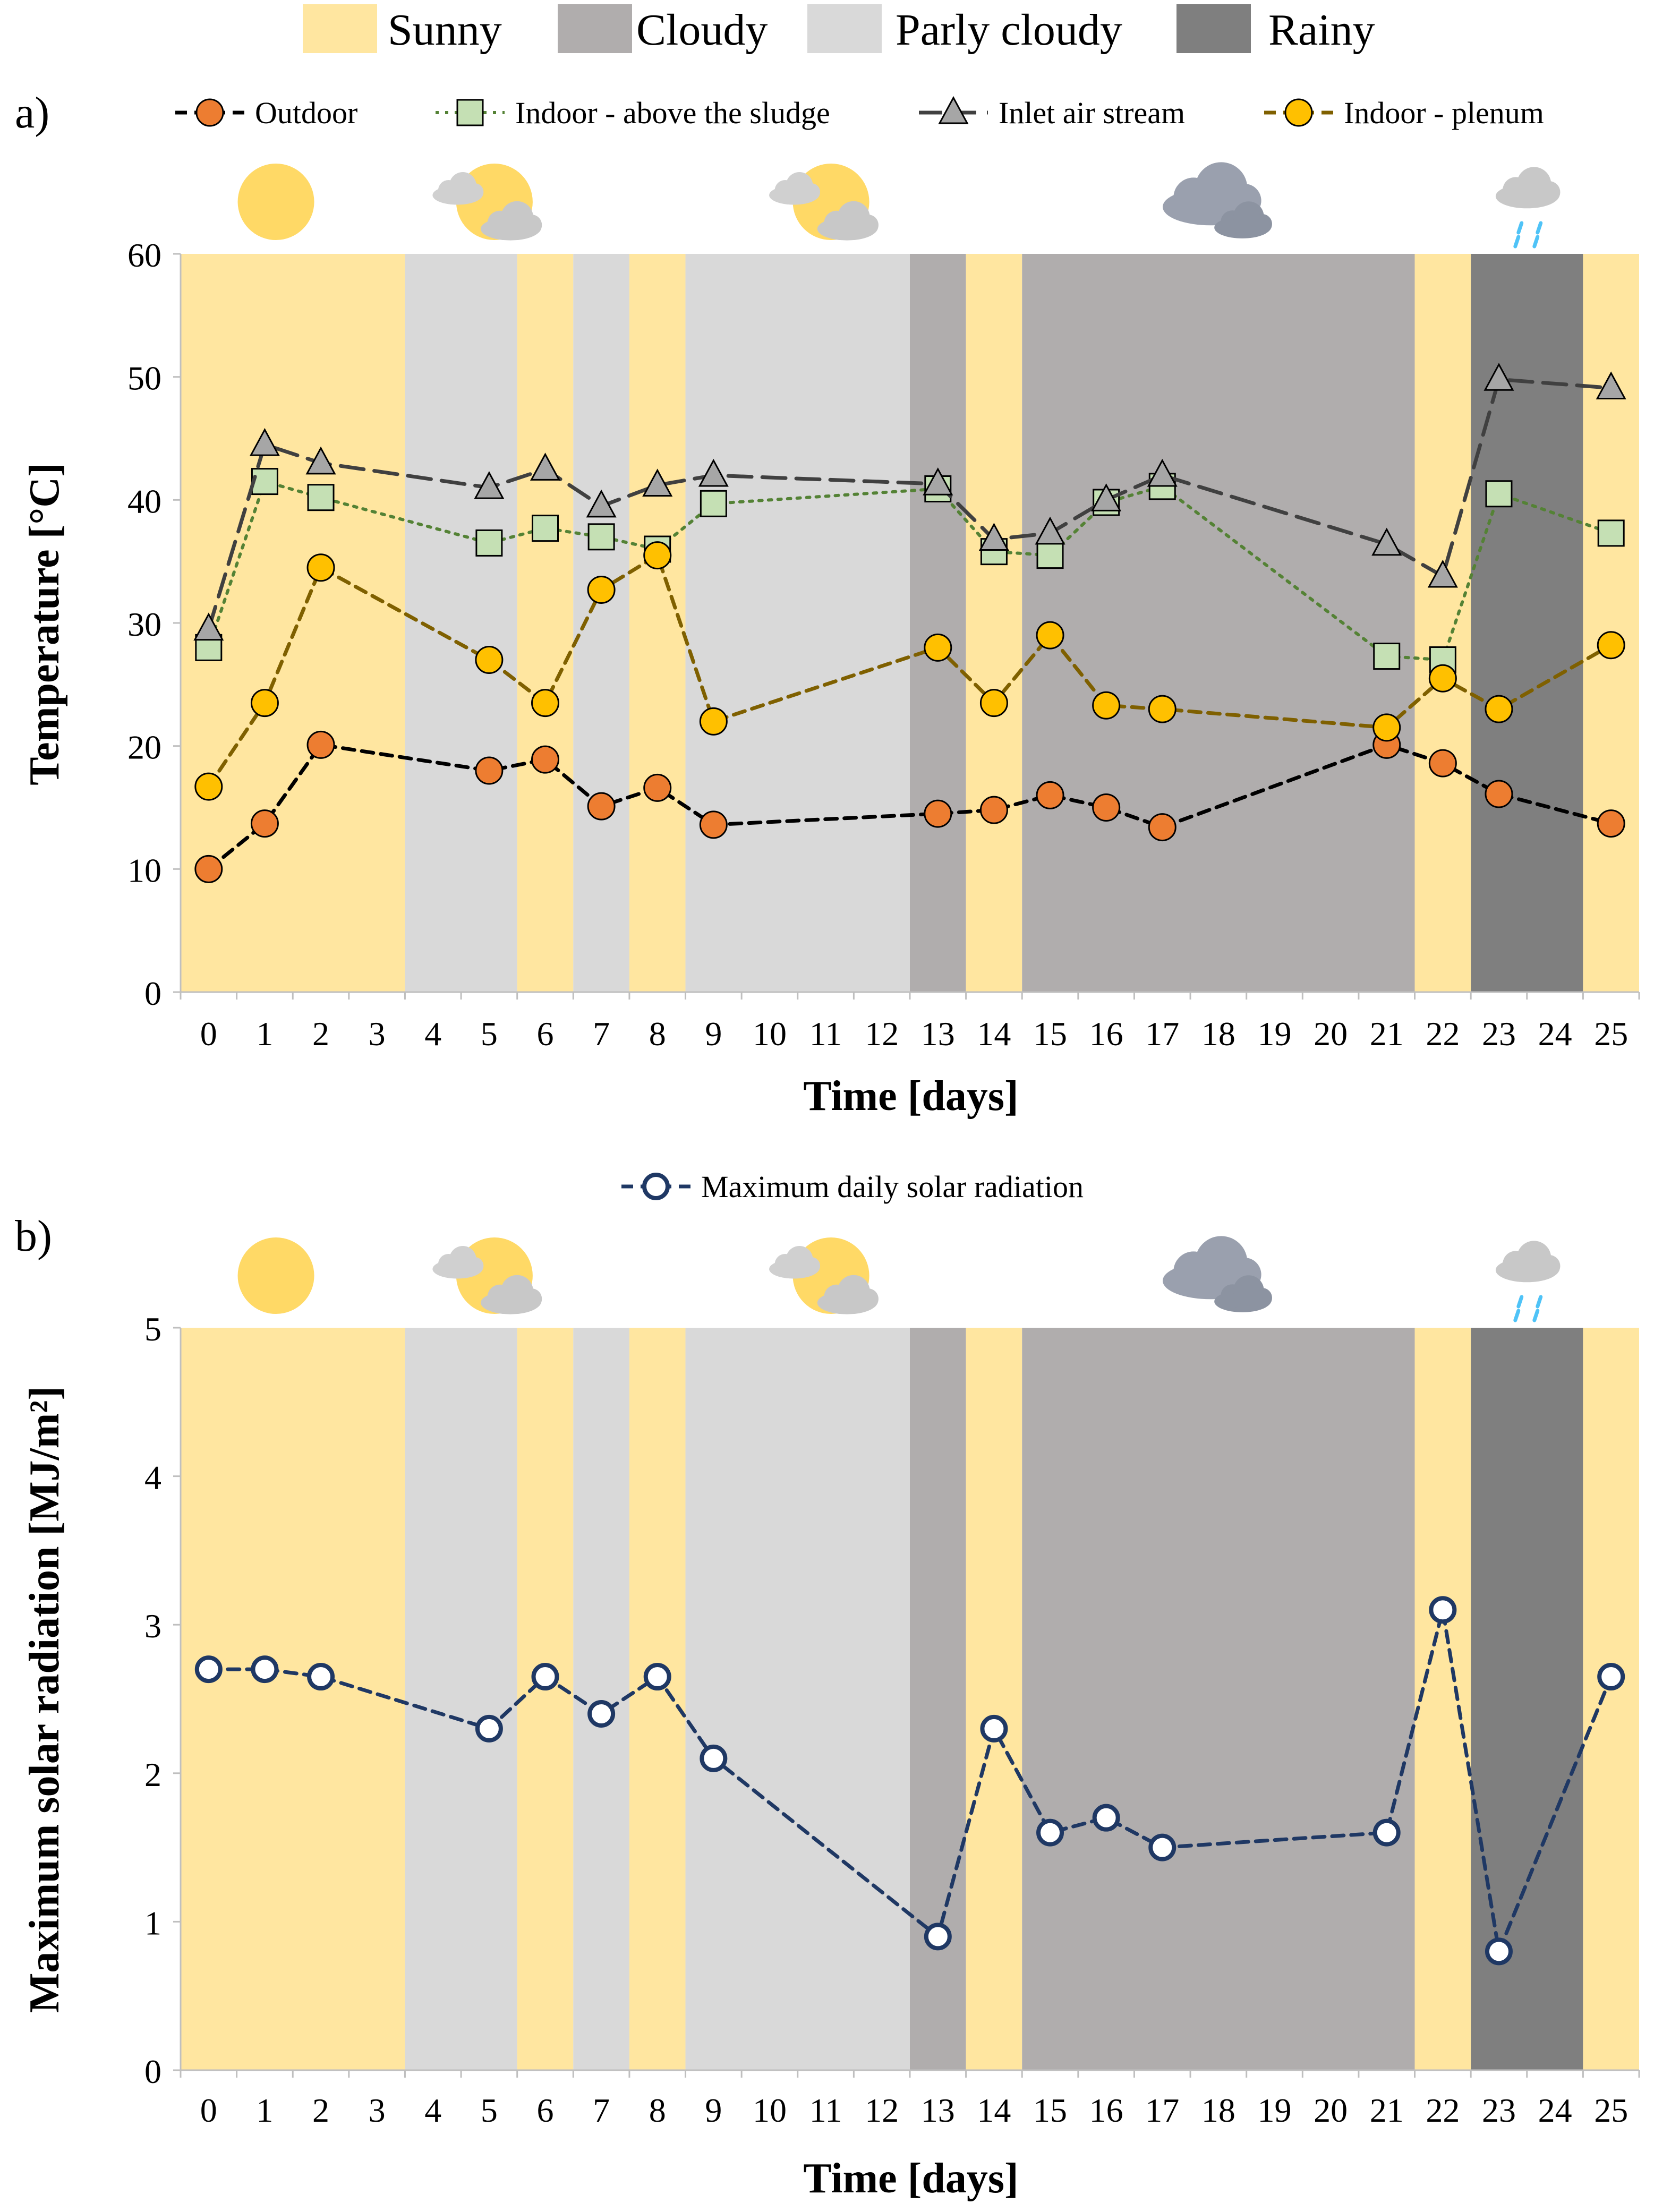 This screenshot has height=2212, width=1654. What do you see at coordinates (1555, 2110) in the screenshot?
I see `x-tick-label: 24` at bounding box center [1555, 2110].